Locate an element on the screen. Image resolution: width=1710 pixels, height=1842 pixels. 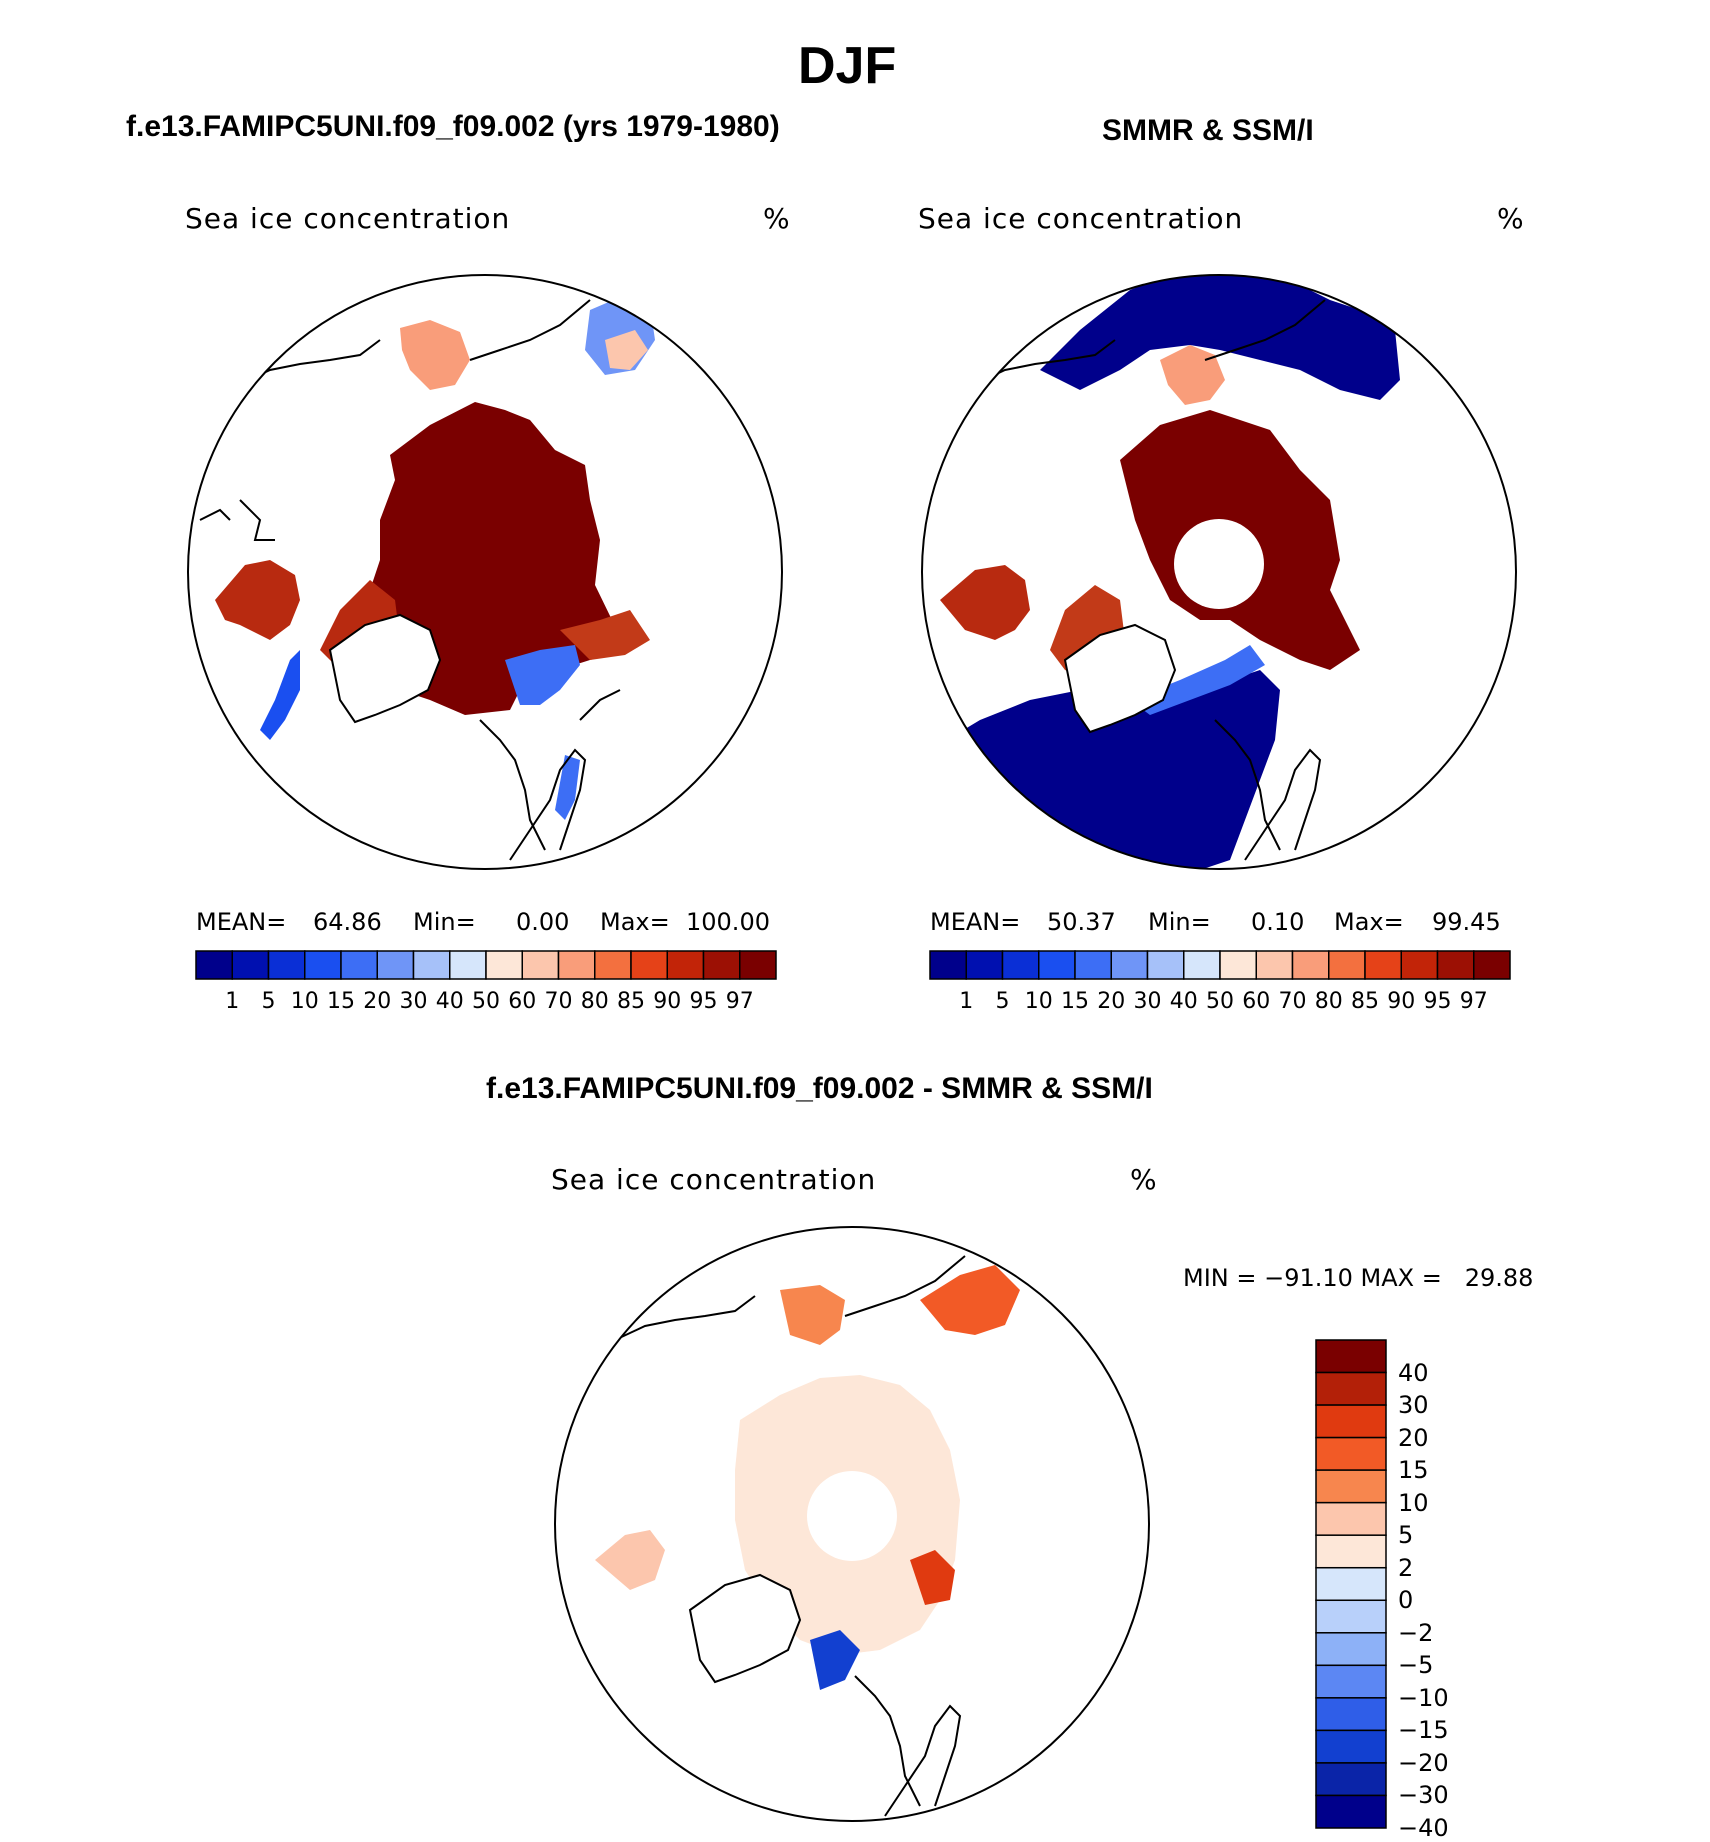
panel-left-units: % is located at coordinates (777, 218).